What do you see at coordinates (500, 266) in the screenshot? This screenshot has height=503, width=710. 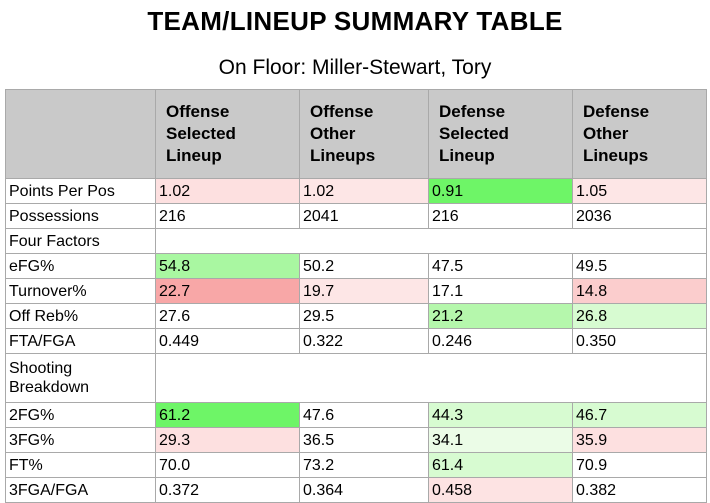 I see `table-cell: 47.5` at bounding box center [500, 266].